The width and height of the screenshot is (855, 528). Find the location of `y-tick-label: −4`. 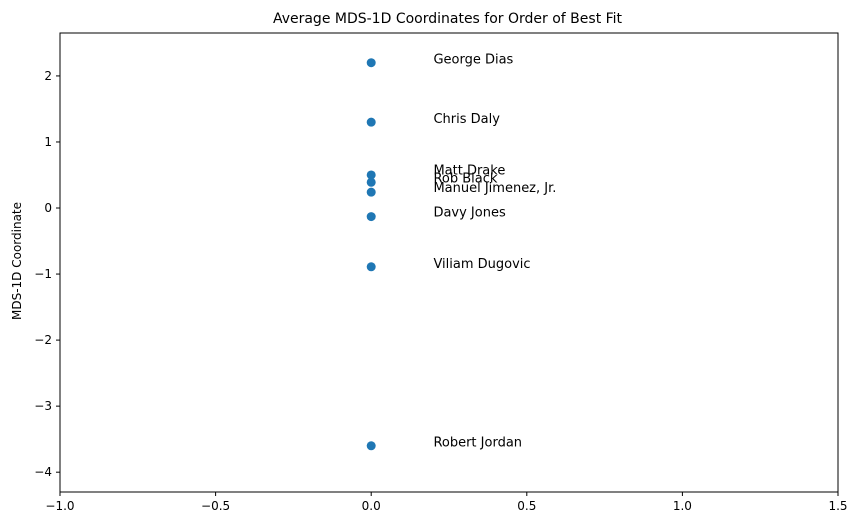

y-tick-label: −4 is located at coordinates (43, 472).